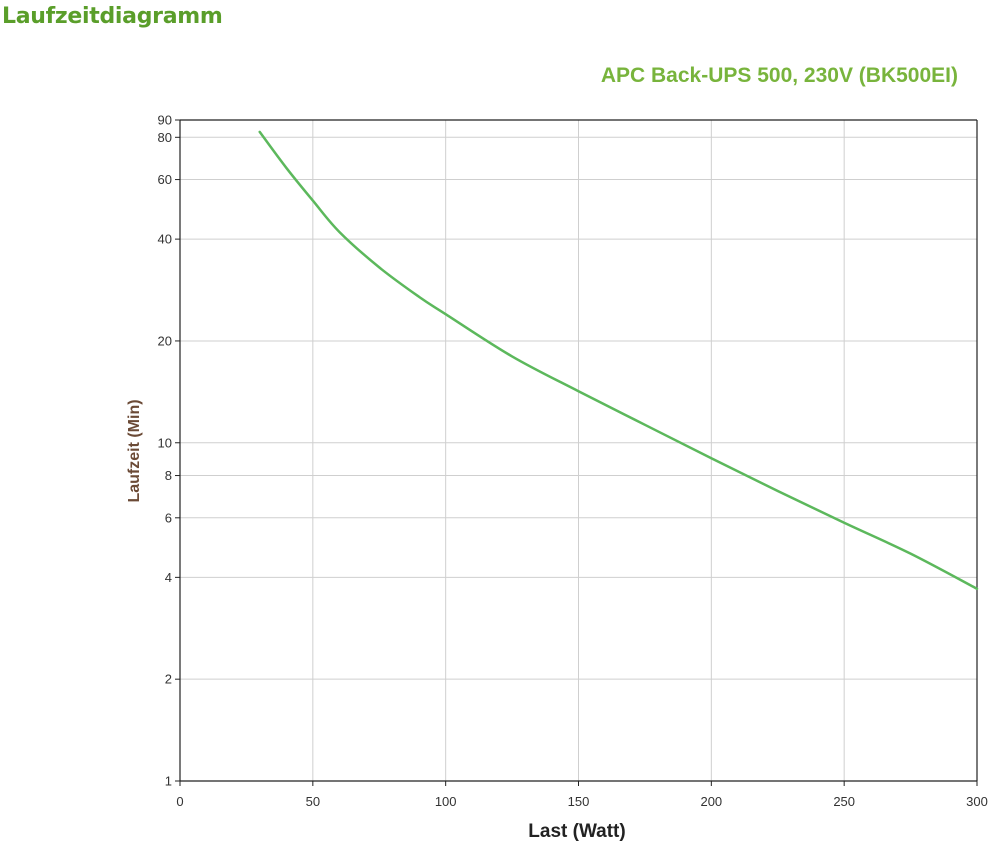  I want to click on y-tick-label: 90, so click(165, 120).